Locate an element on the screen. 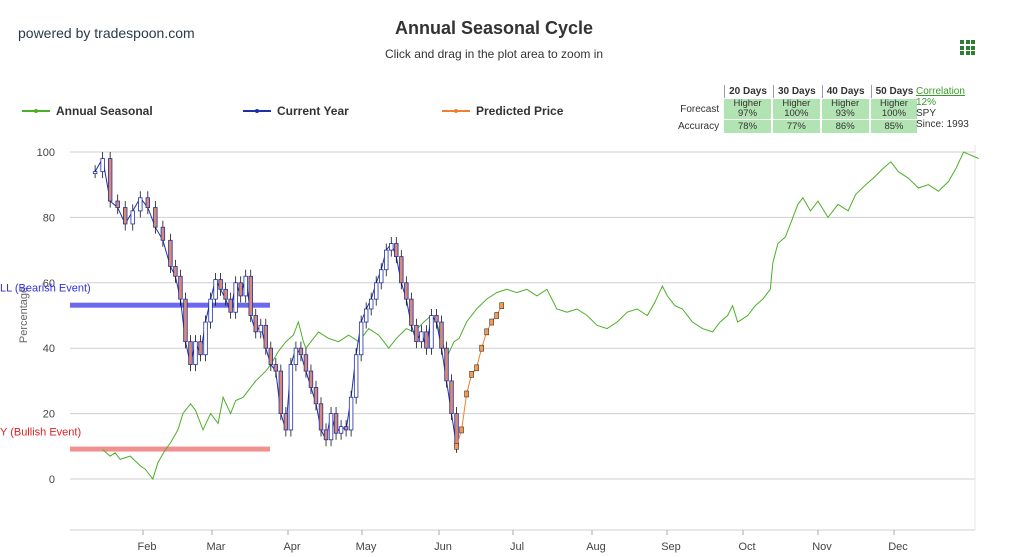 The width and height of the screenshot is (1024, 557). y-axis-title: Percentage is located at coordinates (24, 315).